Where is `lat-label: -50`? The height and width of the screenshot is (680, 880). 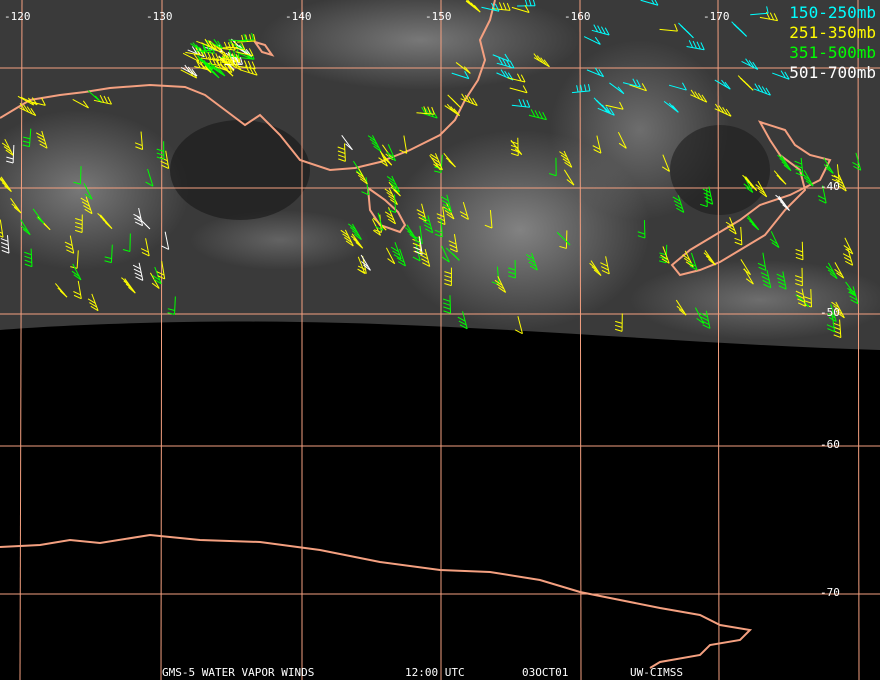 lat-label: -50 is located at coordinates (830, 312).